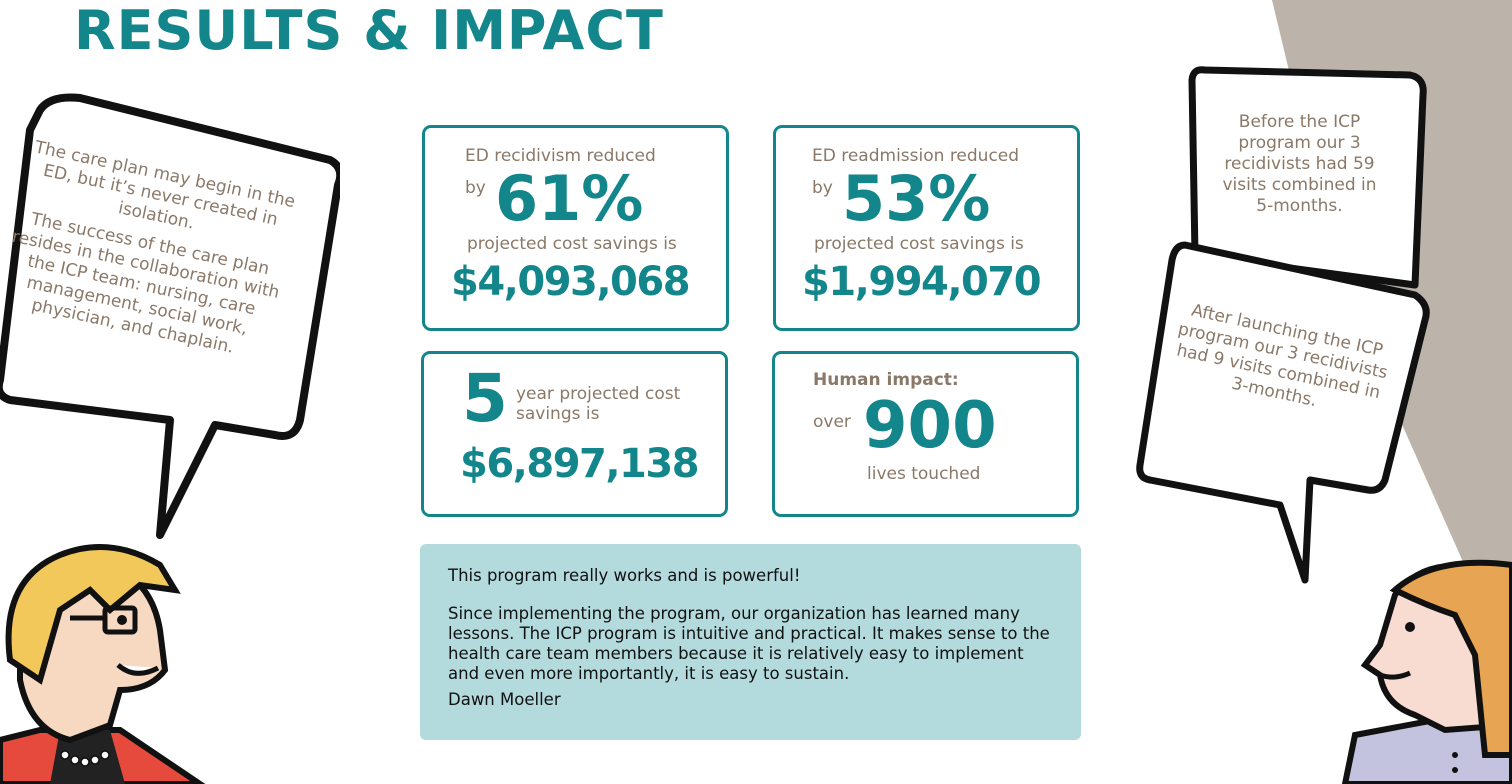  I want to click on card-label: ED readmission reduced, so click(916, 156).